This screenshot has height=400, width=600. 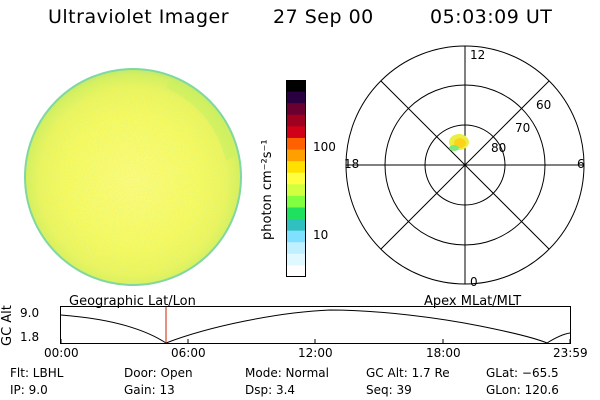 What do you see at coordinates (522, 373) in the screenshot?
I see `glat-info: GLat: −65.5` at bounding box center [522, 373].